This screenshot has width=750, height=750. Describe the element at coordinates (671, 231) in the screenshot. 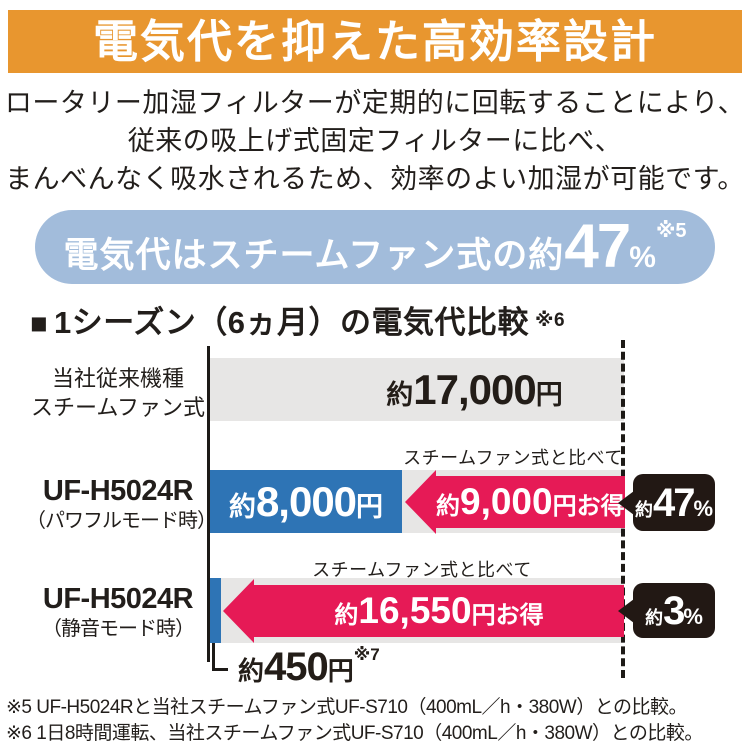

I see `highlight-note-ref: ※5` at that location.